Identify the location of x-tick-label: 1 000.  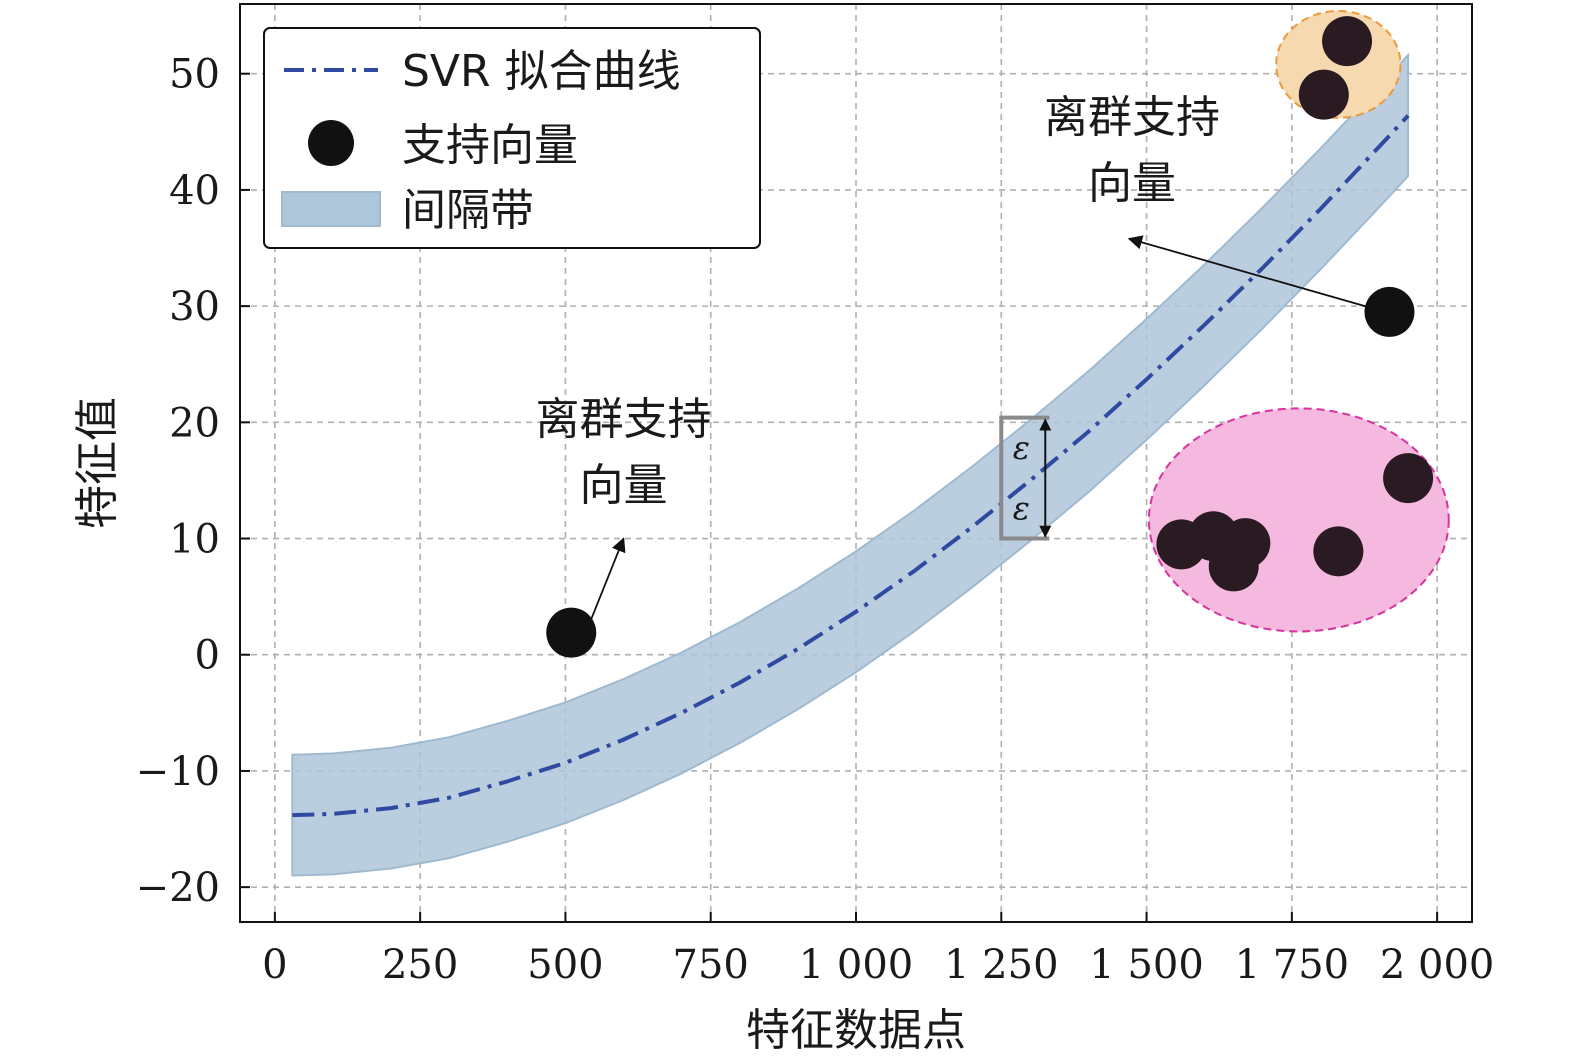
(856, 965).